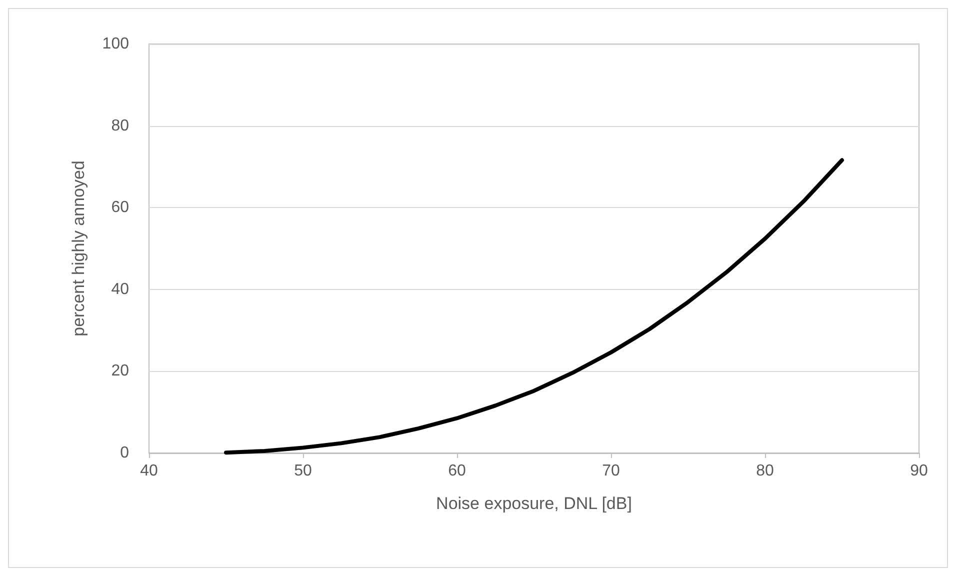  Describe the element at coordinates (457, 471) in the screenshot. I see `x-tick-label: 60` at that location.